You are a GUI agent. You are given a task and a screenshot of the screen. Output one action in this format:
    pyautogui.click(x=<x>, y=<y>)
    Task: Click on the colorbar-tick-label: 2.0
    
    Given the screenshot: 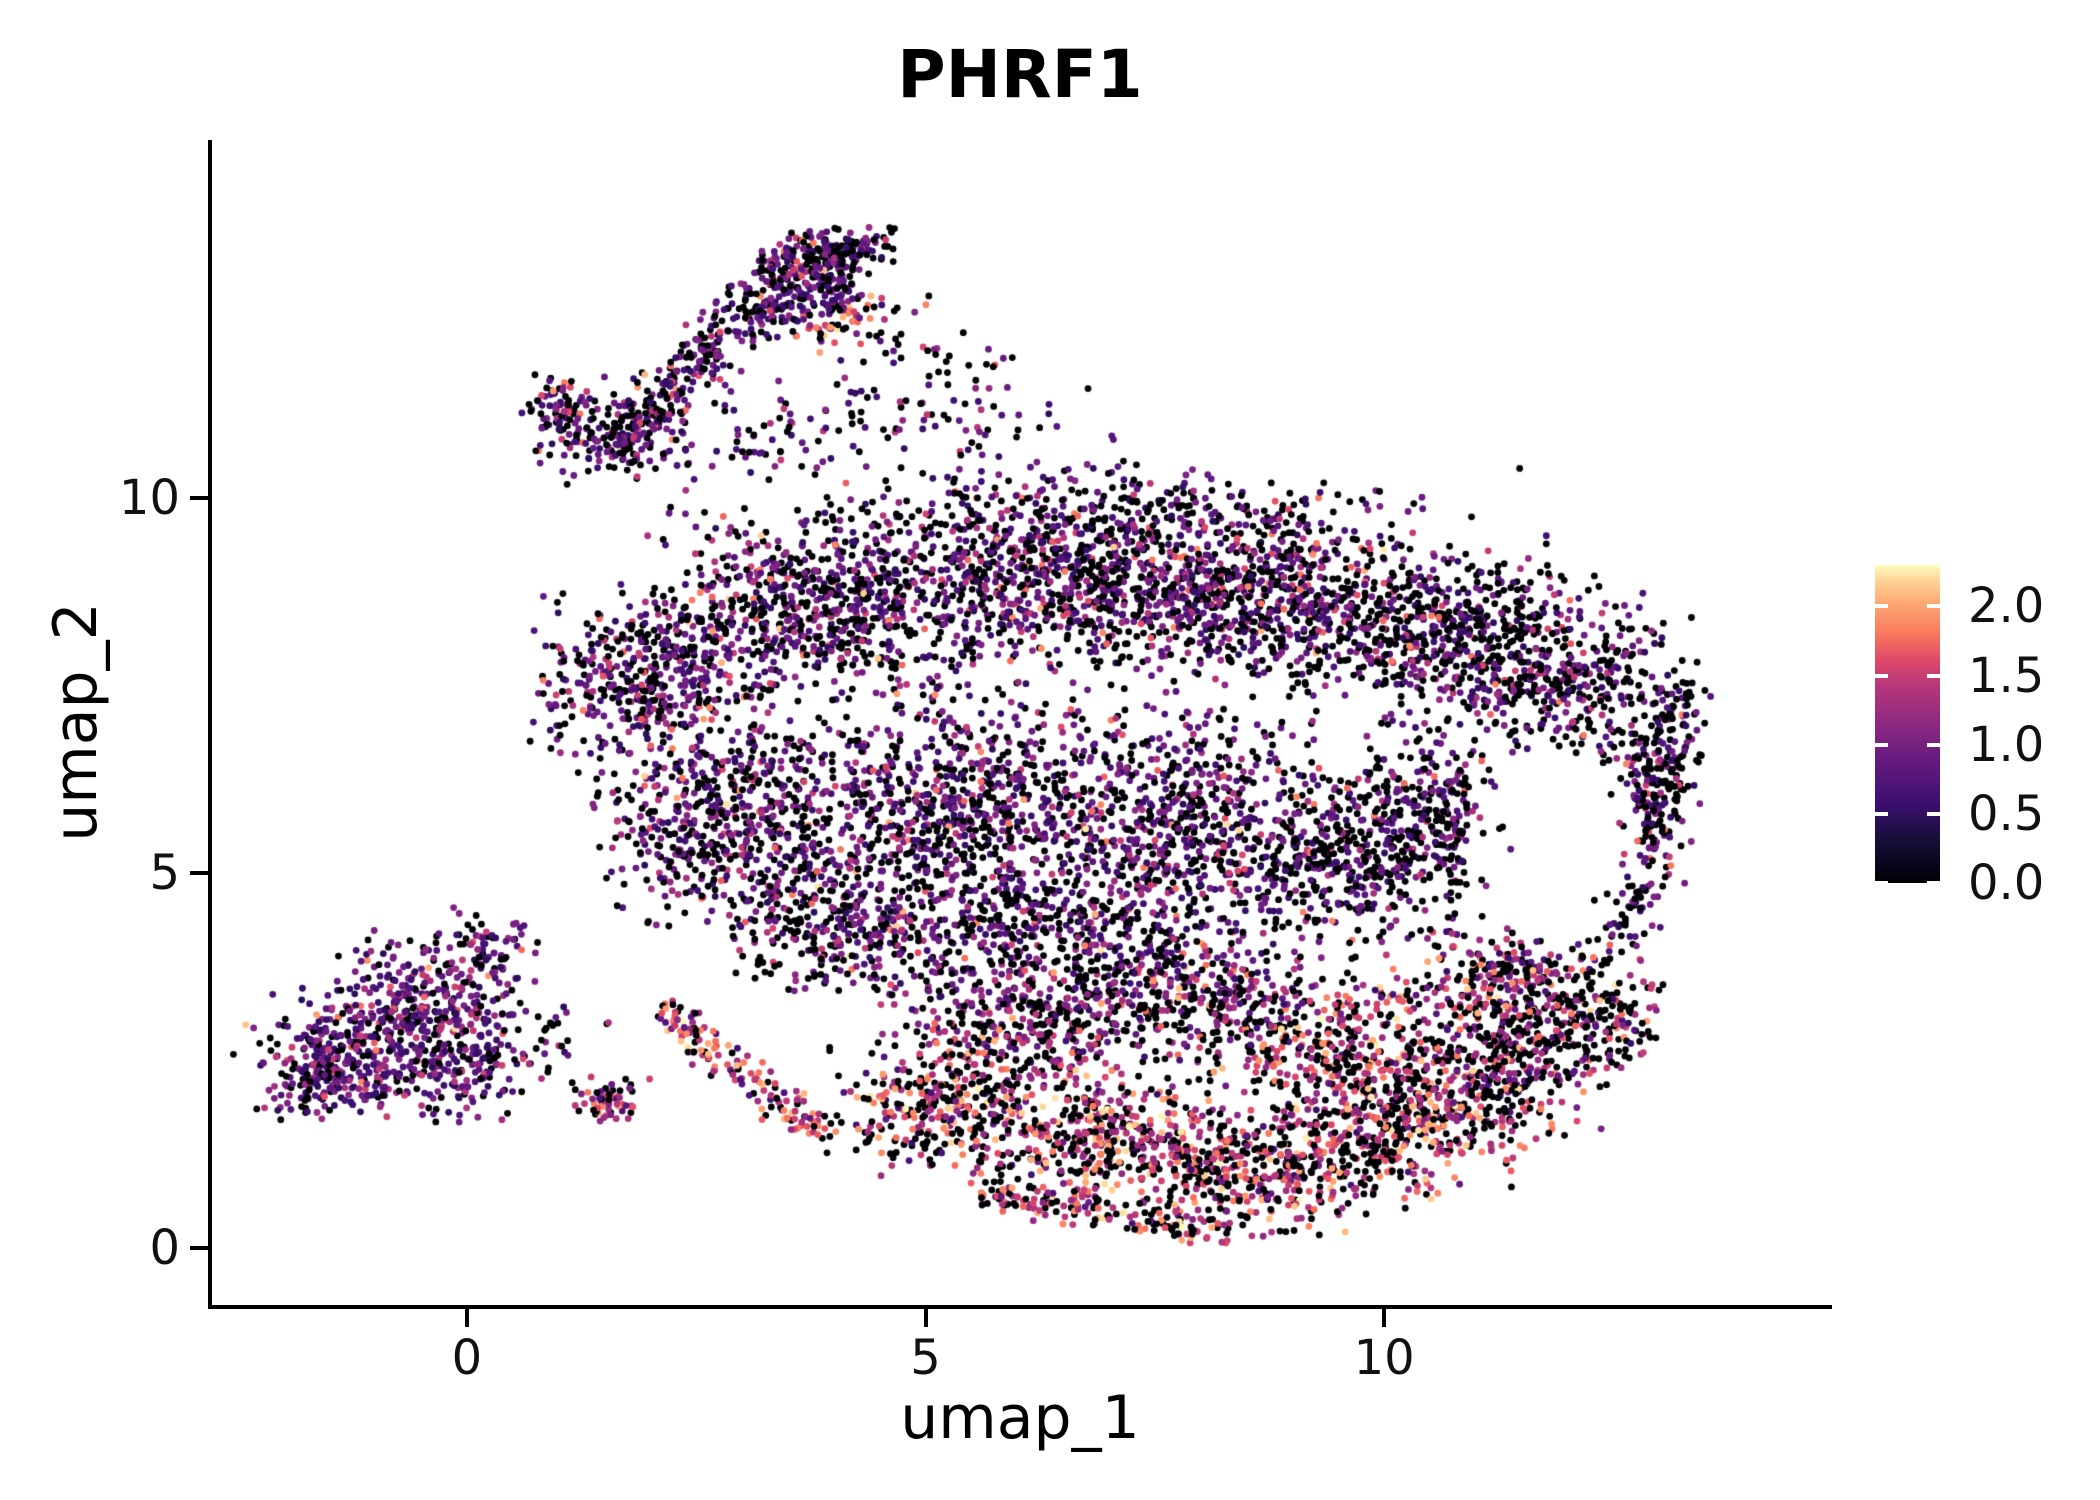 What is the action you would take?
    pyautogui.click(x=2006, y=606)
    